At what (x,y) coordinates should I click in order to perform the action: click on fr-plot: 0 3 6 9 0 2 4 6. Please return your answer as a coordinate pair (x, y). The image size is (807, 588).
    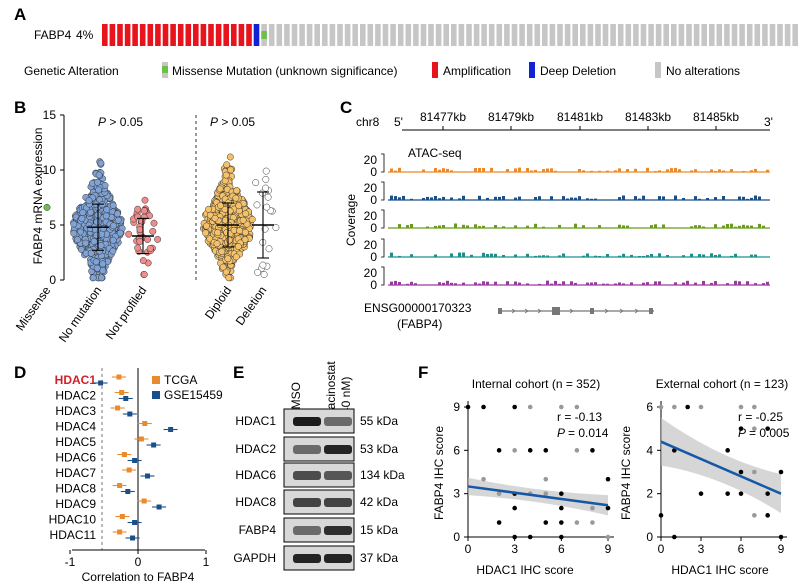
    Looking at the image, I should click on (716, 478).